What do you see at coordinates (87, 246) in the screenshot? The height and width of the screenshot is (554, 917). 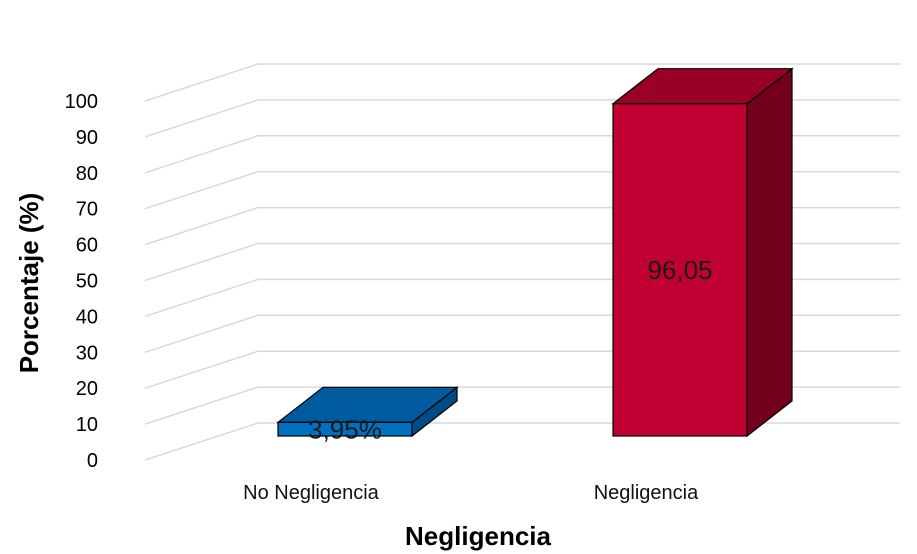 I see `y-tick-label: 60` at bounding box center [87, 246].